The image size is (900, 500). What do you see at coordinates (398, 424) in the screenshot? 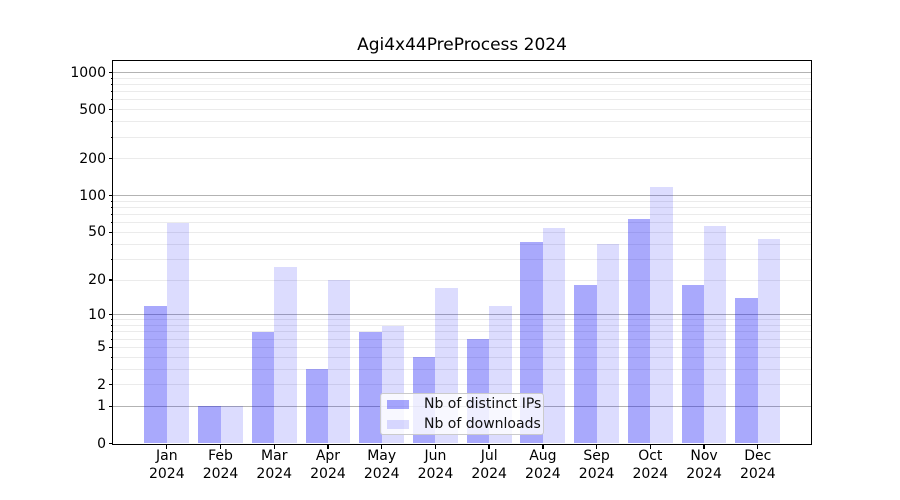
I see `legend-swatch-downloads` at bounding box center [398, 424].